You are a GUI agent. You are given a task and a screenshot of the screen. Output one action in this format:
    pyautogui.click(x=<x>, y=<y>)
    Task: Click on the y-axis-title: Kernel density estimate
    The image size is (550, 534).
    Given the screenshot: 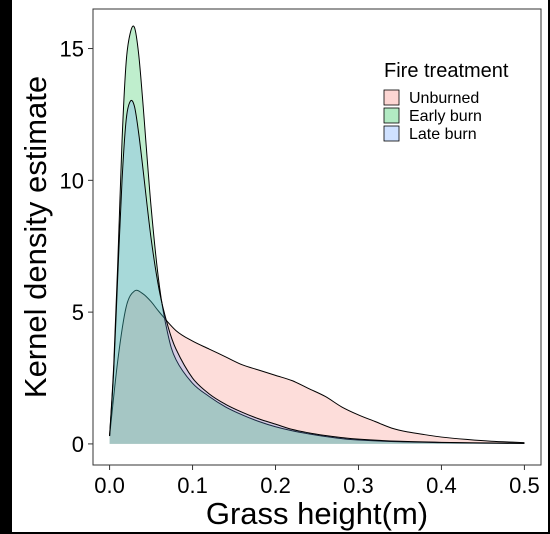 What is the action you would take?
    pyautogui.click(x=35, y=237)
    